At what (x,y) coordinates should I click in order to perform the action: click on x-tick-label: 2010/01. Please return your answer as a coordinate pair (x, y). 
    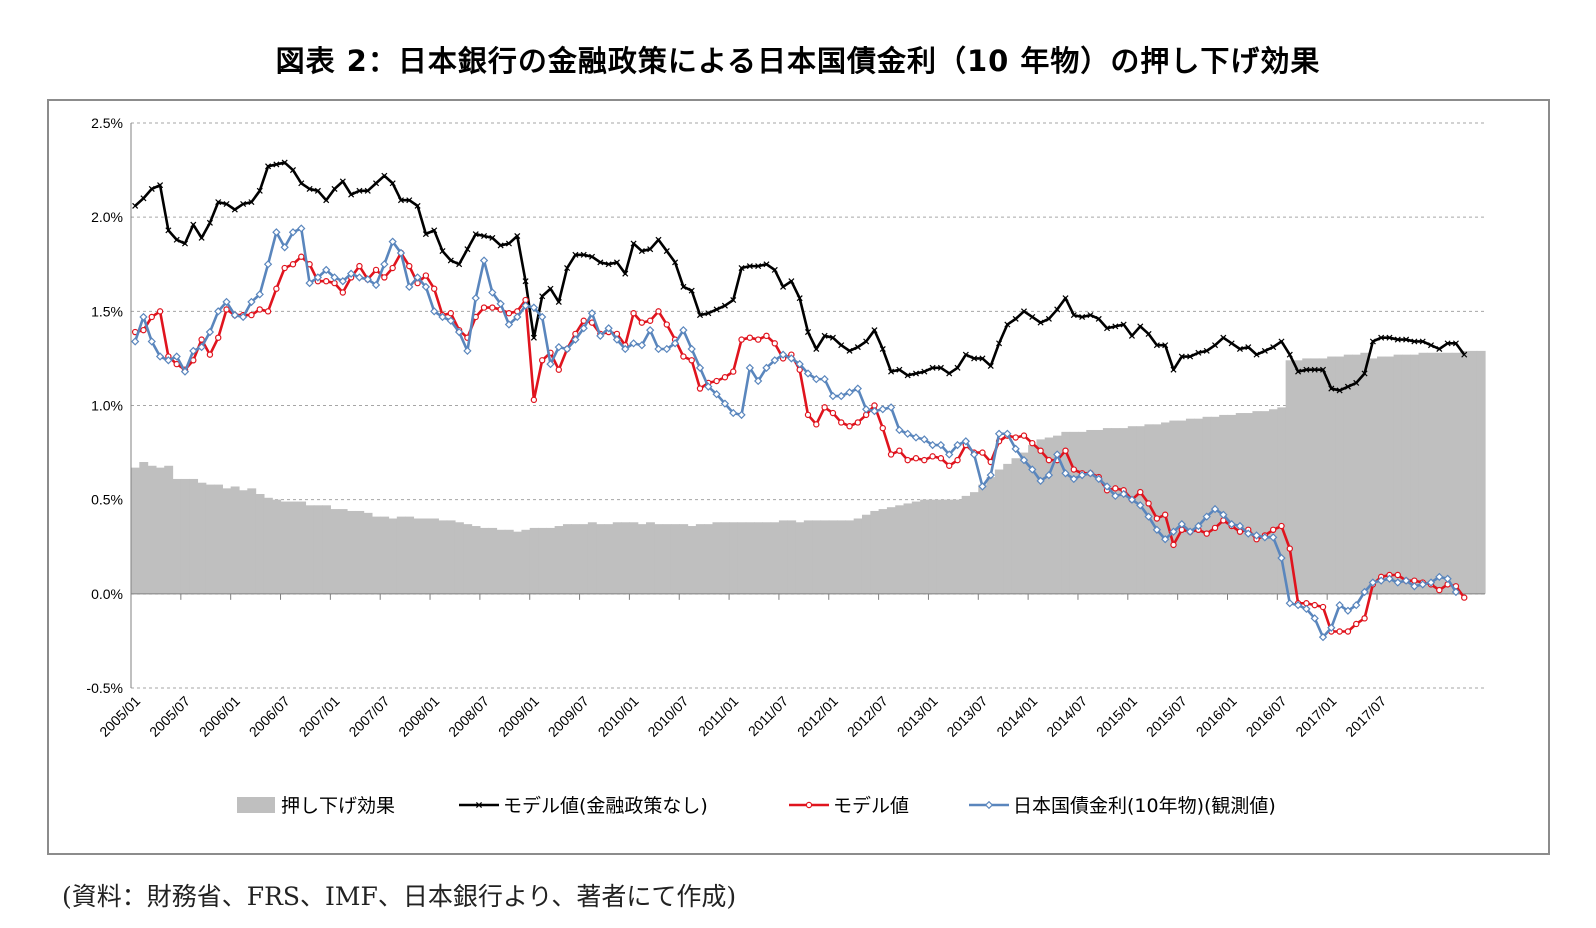
    Looking at the image, I should click on (618, 716).